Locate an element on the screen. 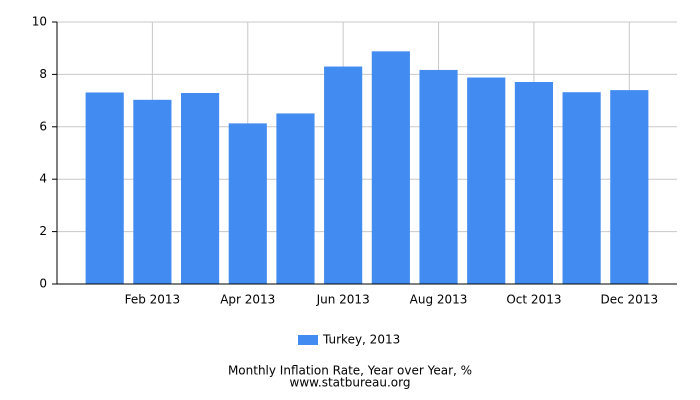 The width and height of the screenshot is (700, 400). x-tick-label: Dec 2013 is located at coordinates (630, 300).